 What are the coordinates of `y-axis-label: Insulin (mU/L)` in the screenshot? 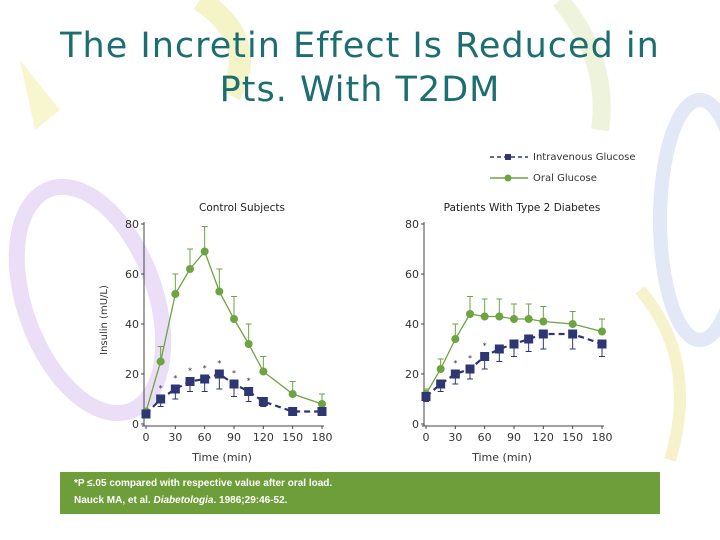 It's located at (104, 320).